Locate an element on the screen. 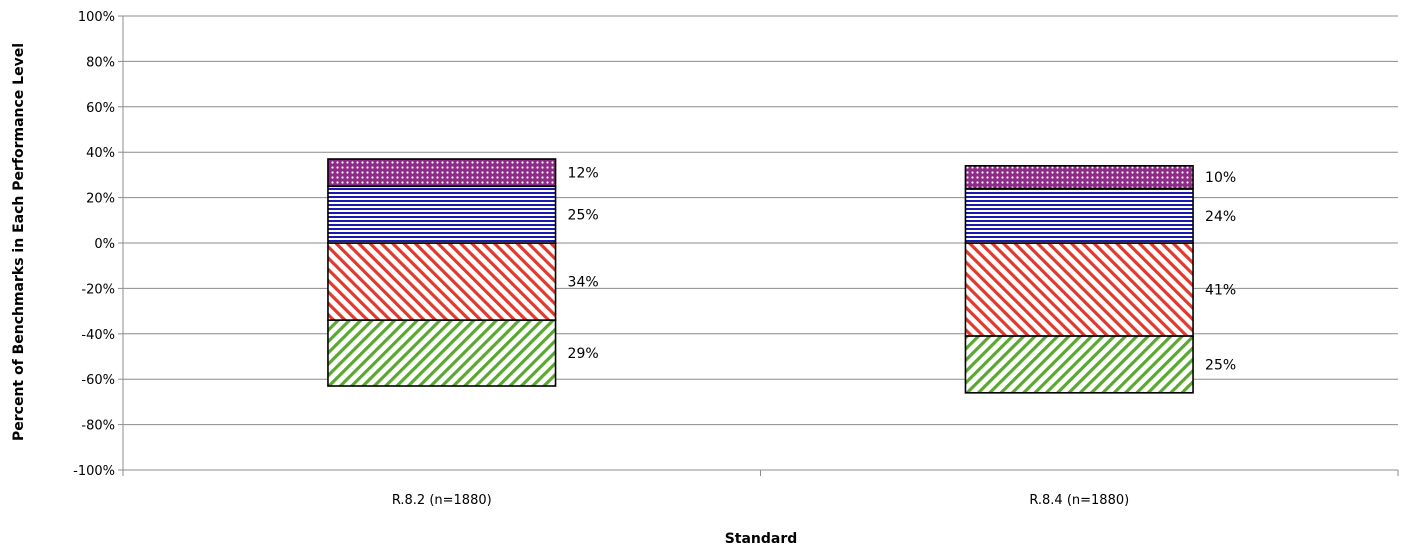 The image size is (1406, 550). y-tick-label: -20% is located at coordinates (98, 289).